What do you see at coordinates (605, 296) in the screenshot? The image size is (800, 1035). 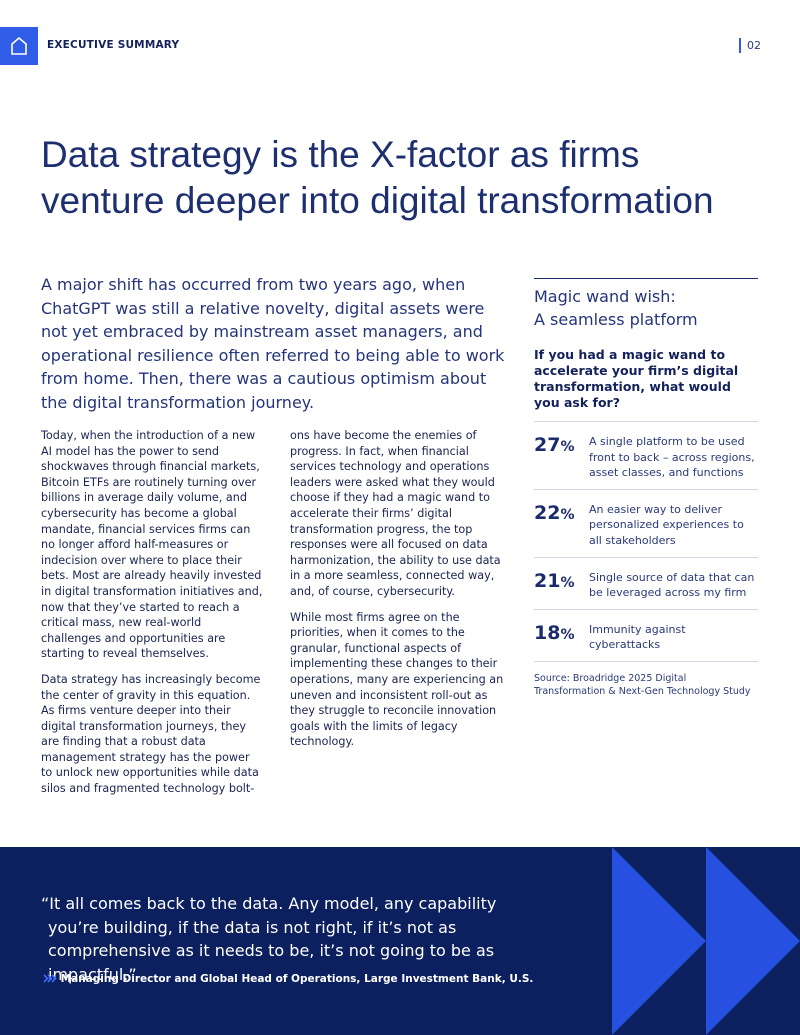 I see `title-line: Magic wand wish:` at bounding box center [605, 296].